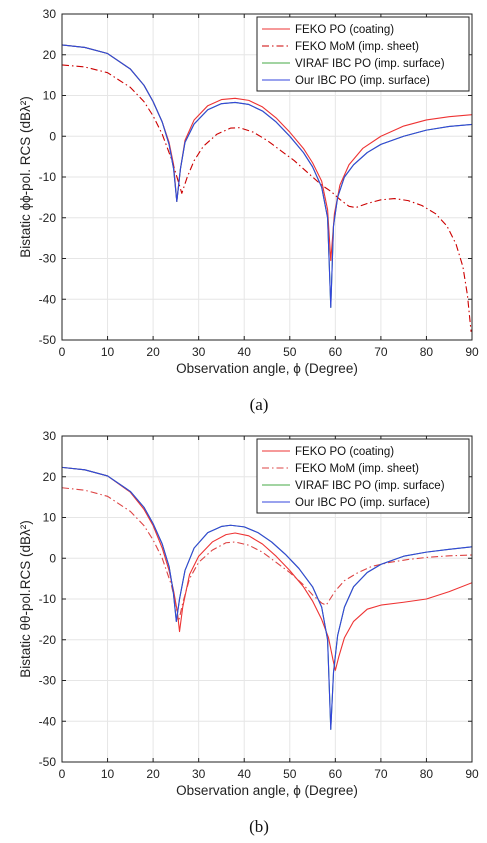 The height and width of the screenshot is (843, 487). What do you see at coordinates (259, 404) in the screenshot?
I see `panel-caption: (a)` at bounding box center [259, 404].